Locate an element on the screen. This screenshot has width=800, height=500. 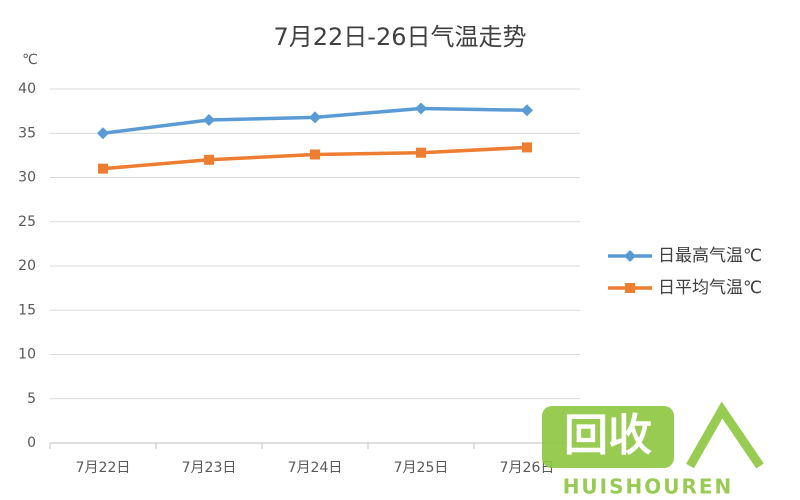
watermark-title: 回收 is located at coordinates (608, 435).